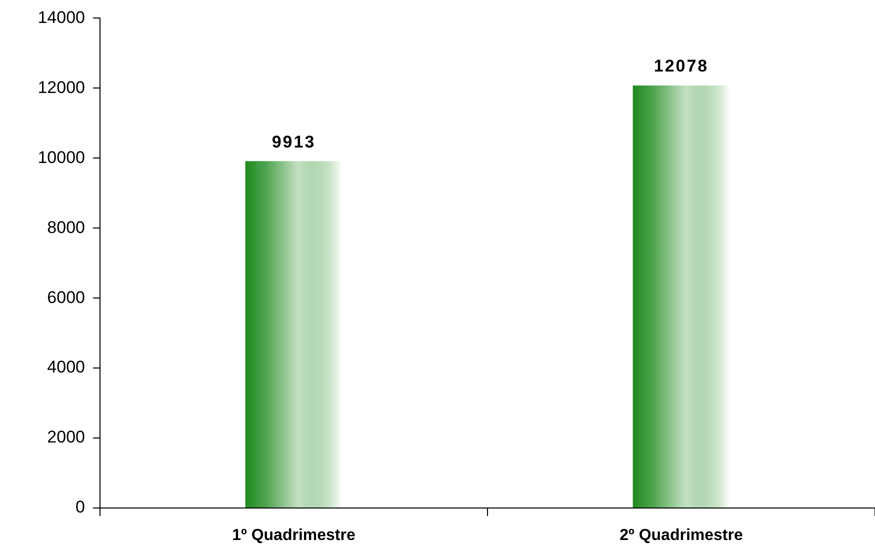 The image size is (875, 552). I want to click on data-label: 9913, so click(294, 142).